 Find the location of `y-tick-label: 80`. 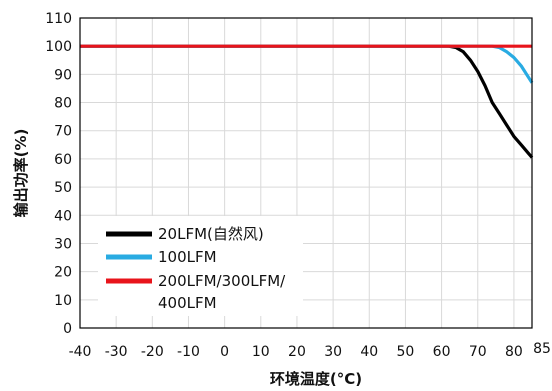

y-tick-label: 80 is located at coordinates (63, 104).